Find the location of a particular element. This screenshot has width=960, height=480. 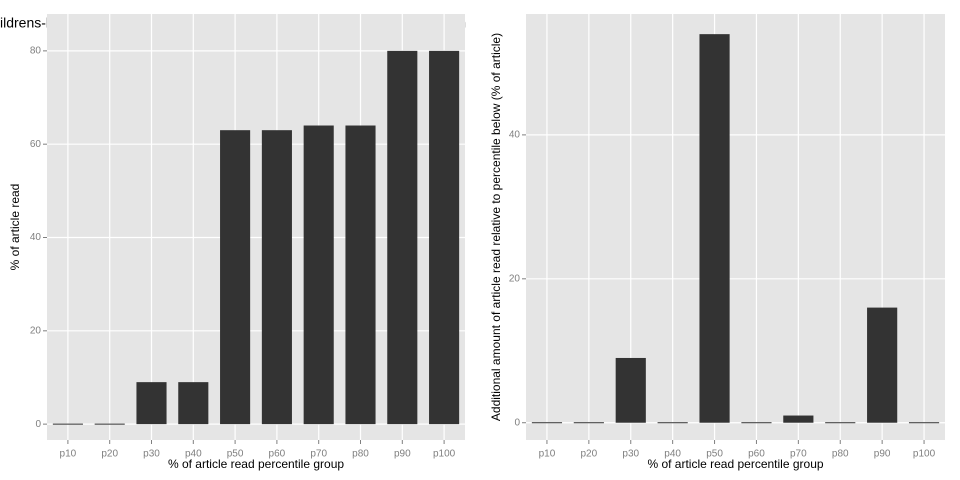

y-tick-label: 60 is located at coordinates (36, 144).